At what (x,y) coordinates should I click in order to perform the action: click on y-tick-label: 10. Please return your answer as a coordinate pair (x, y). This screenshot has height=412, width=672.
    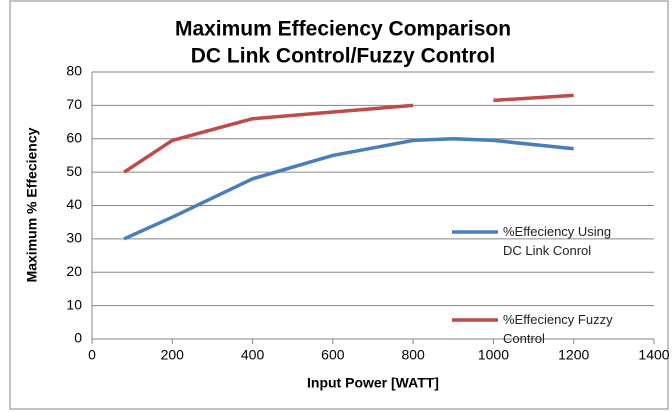
    Looking at the image, I should click on (74, 304).